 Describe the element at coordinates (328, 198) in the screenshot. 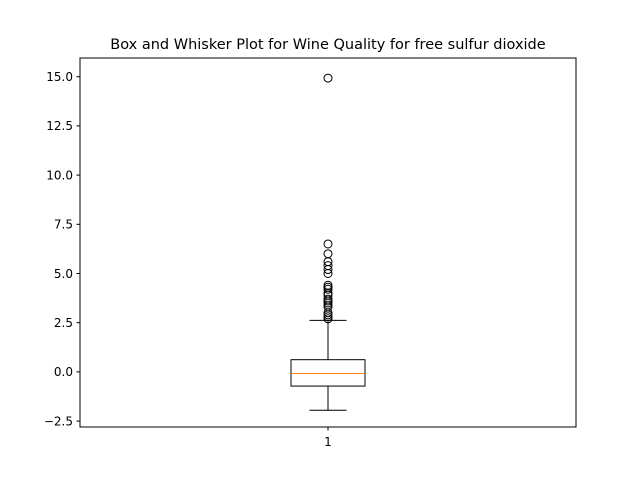

I see `outliers` at that location.